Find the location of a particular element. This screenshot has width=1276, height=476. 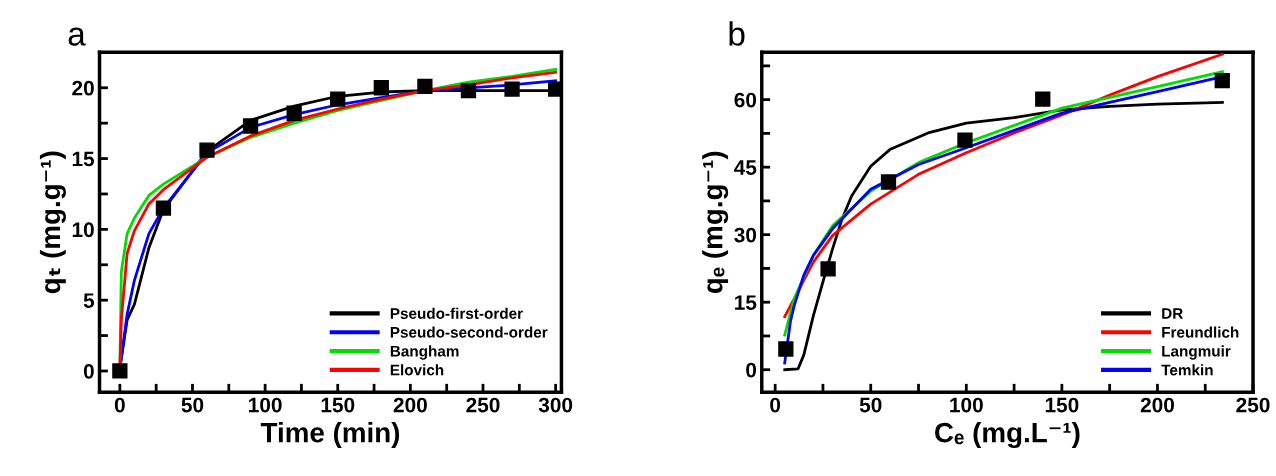

y-tick-label: 60 is located at coordinates (745, 100).